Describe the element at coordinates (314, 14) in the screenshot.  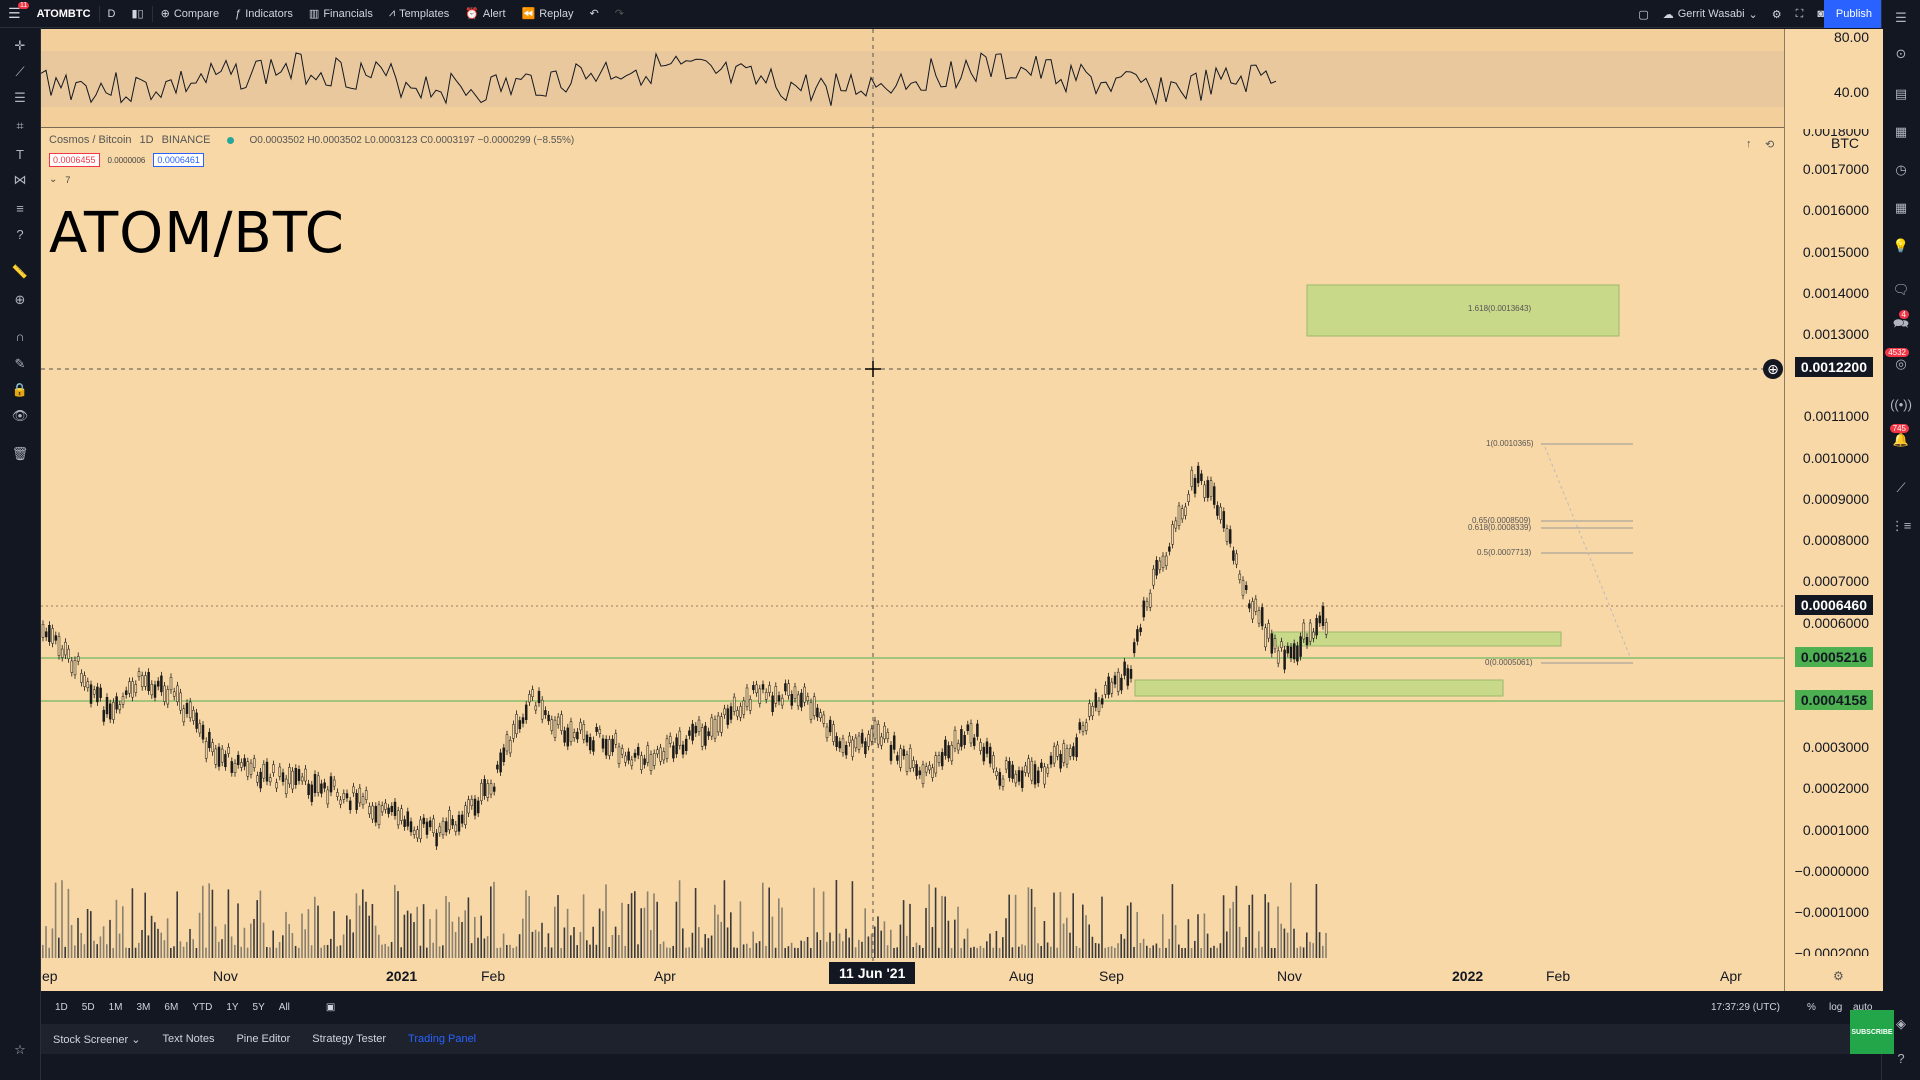
I see `financials-icon: ▥` at that location.